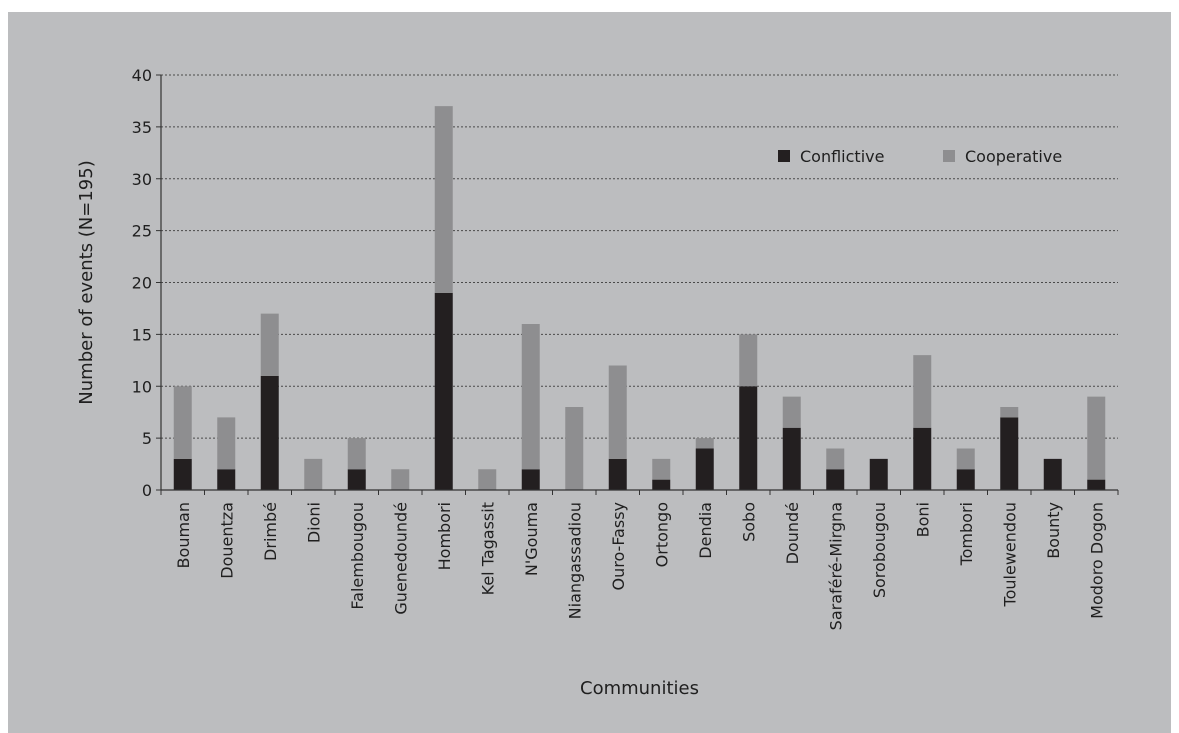 This screenshot has width=1179, height=733. What do you see at coordinates (313, 522) in the screenshot?
I see `x-category-label-3: Dioni` at bounding box center [313, 522].